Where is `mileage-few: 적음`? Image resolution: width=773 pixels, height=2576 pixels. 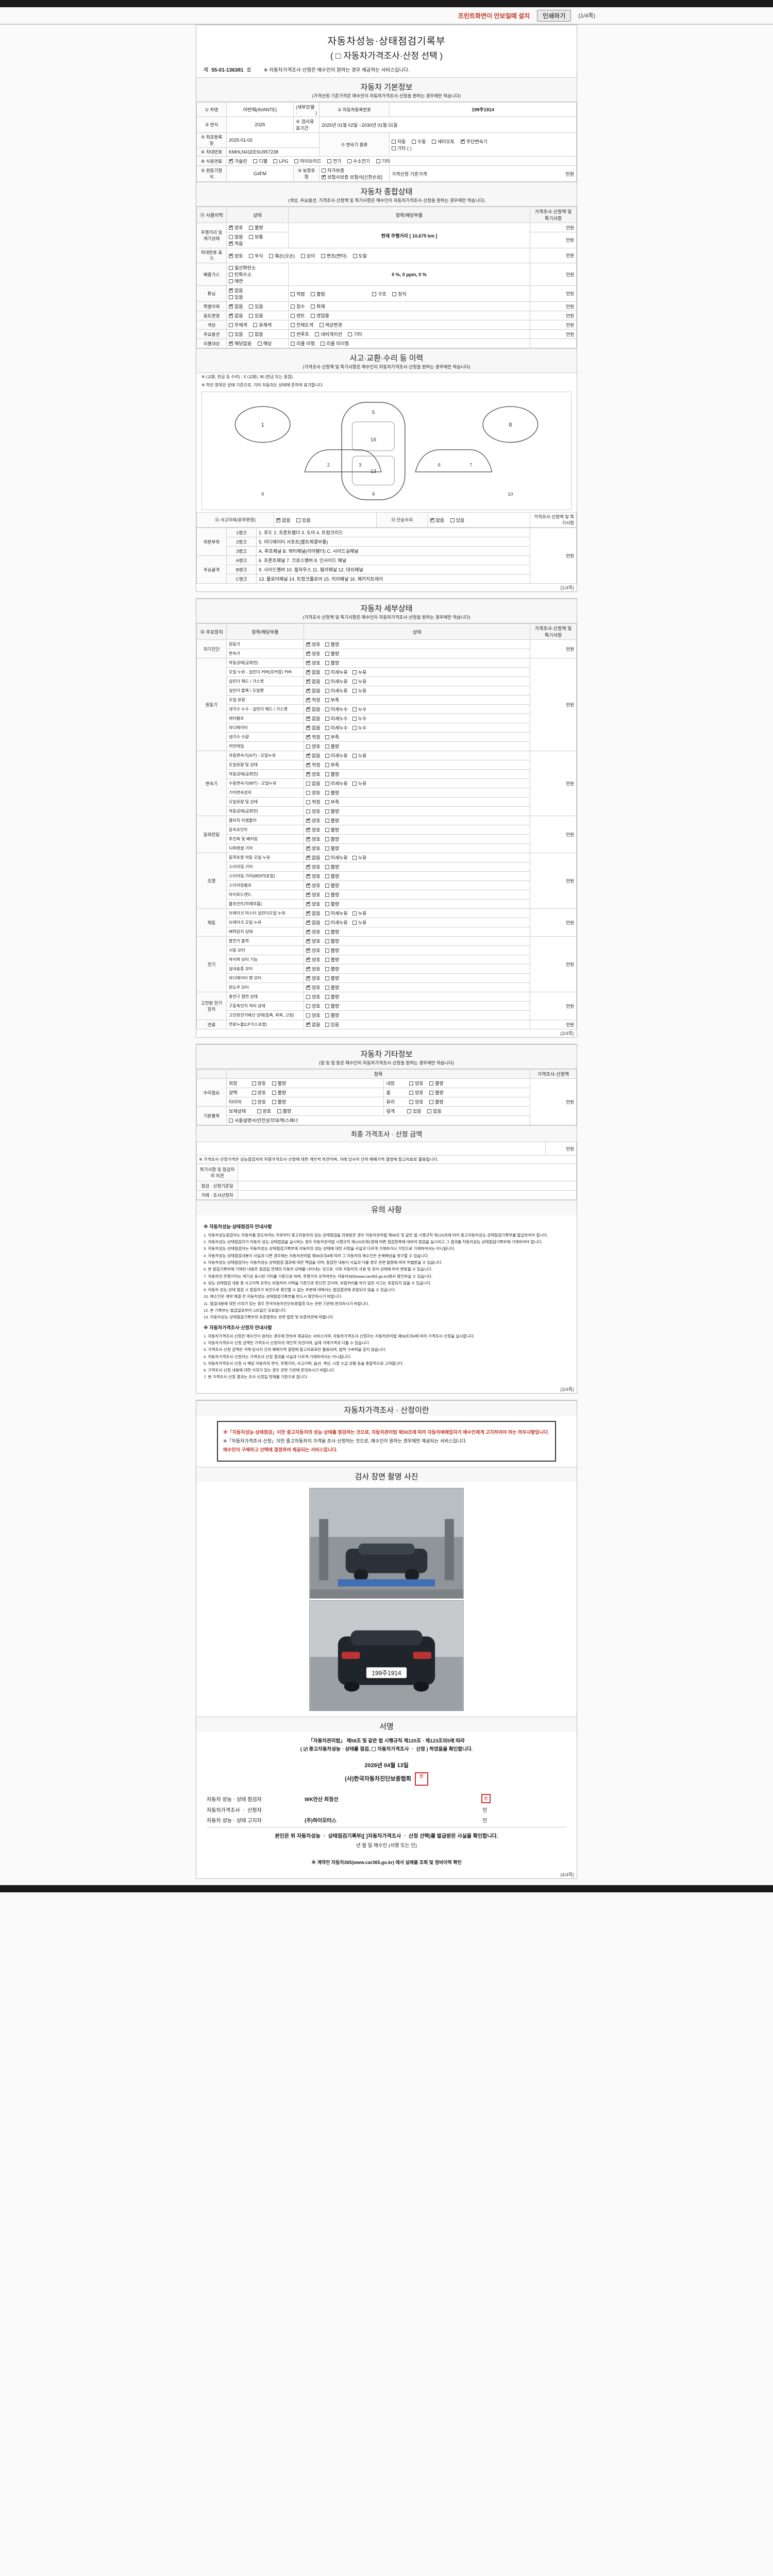 mileage-few: 적음 is located at coordinates (236, 244).